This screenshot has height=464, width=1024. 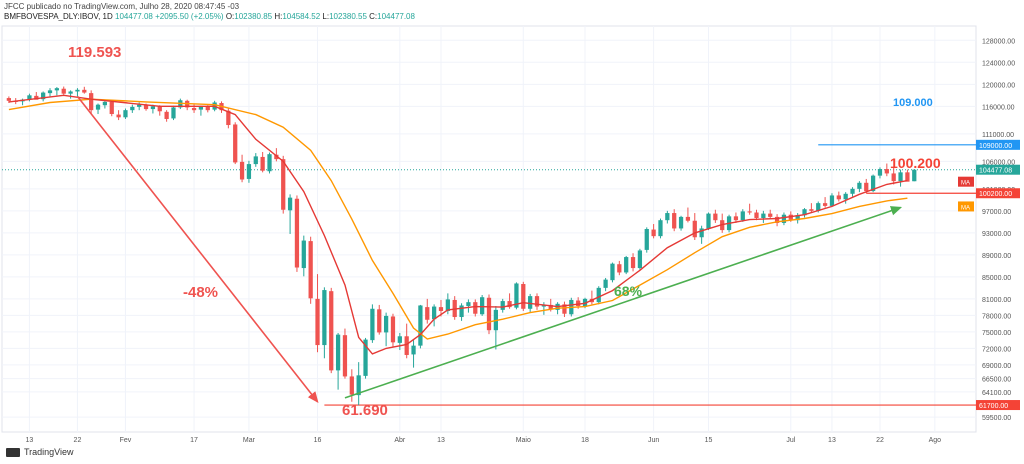 What do you see at coordinates (400, 440) in the screenshot?
I see `x-tick-label: Abr` at bounding box center [400, 440].